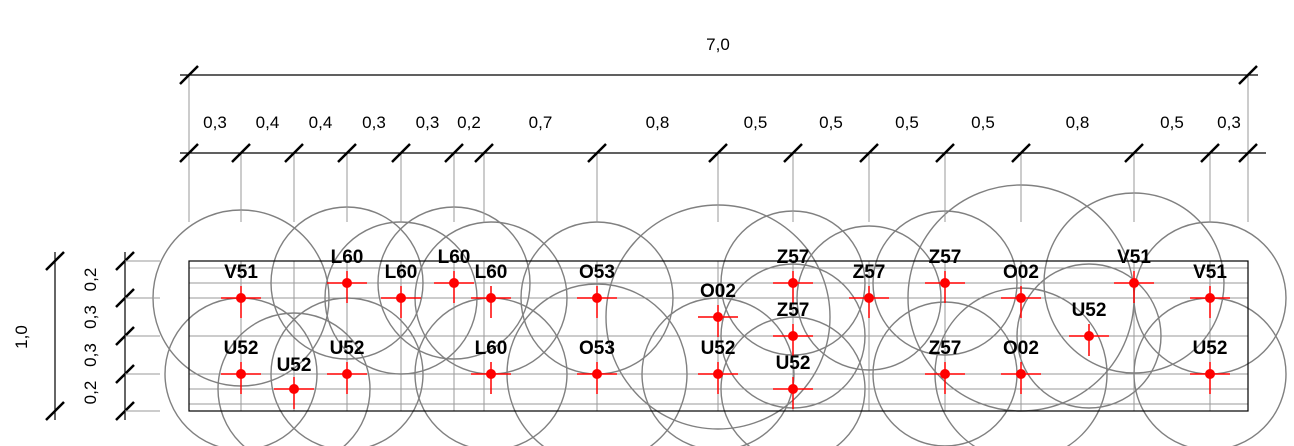 This screenshot has width=1294, height=446. I want to click on fixture-point: O53, so click(597, 366).